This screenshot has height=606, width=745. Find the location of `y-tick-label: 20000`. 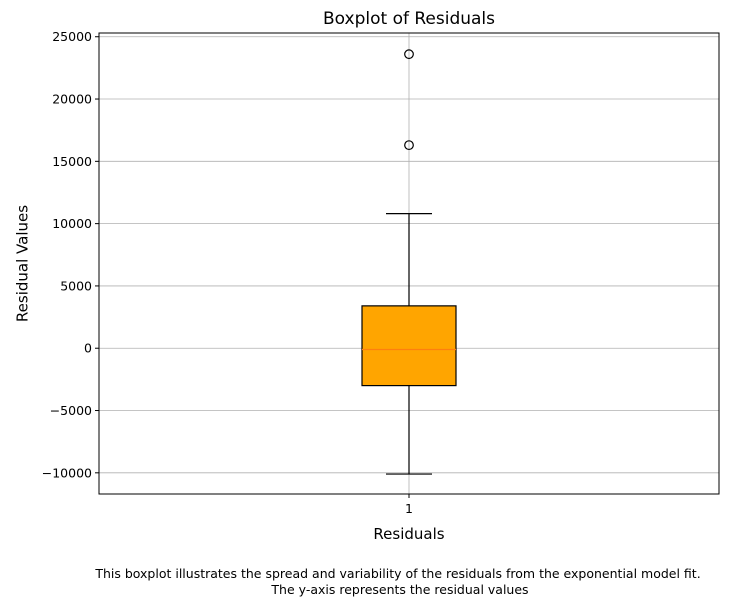

y-tick-label: 20000 is located at coordinates (72, 99).